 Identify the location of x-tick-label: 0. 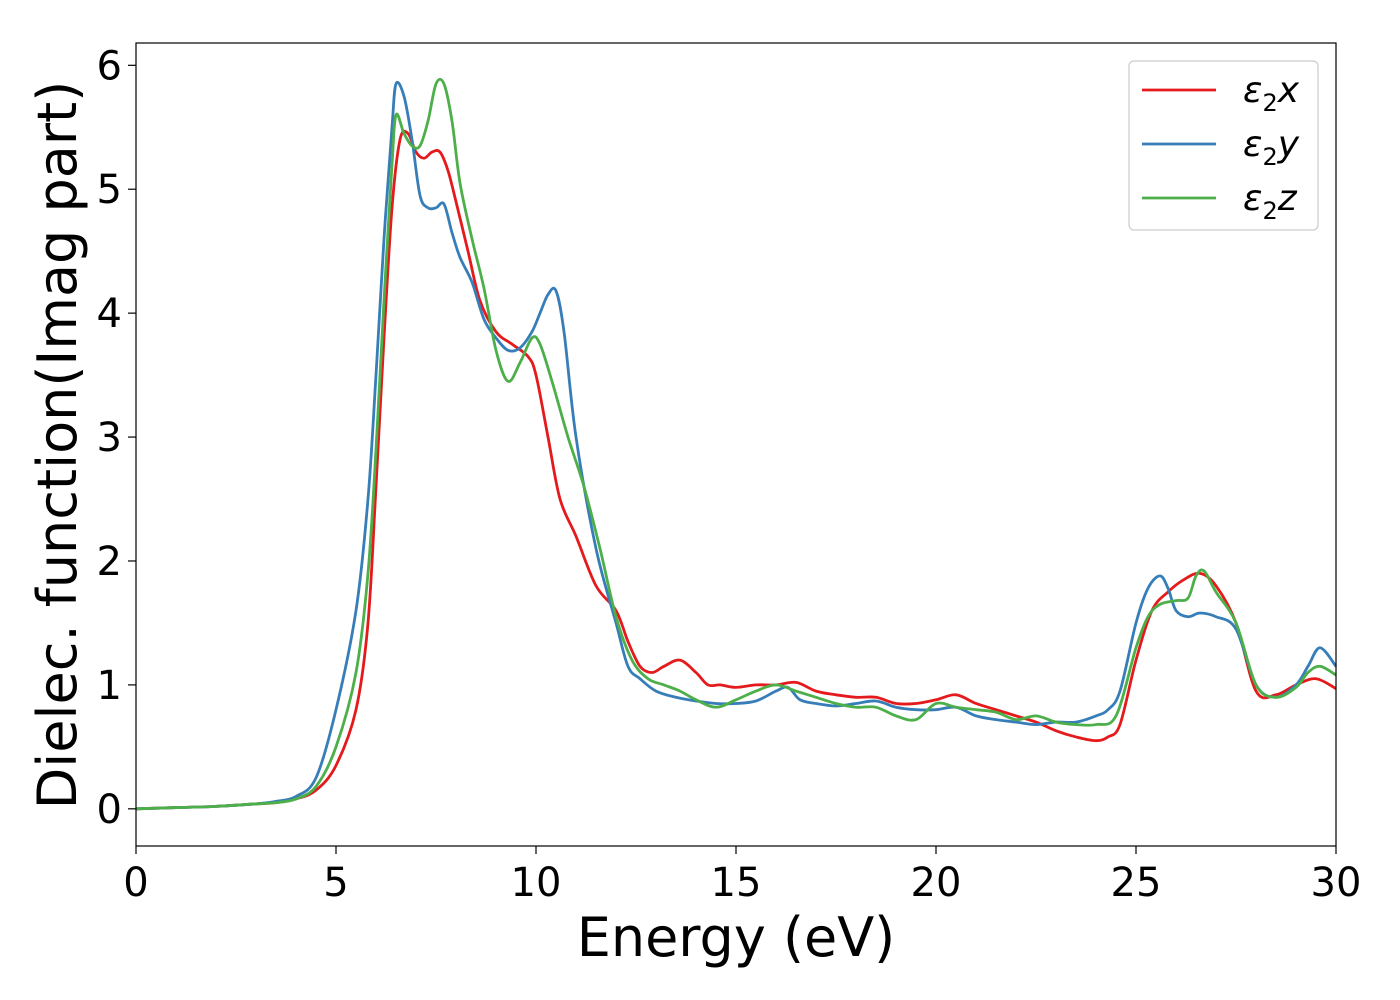
(135, 883).